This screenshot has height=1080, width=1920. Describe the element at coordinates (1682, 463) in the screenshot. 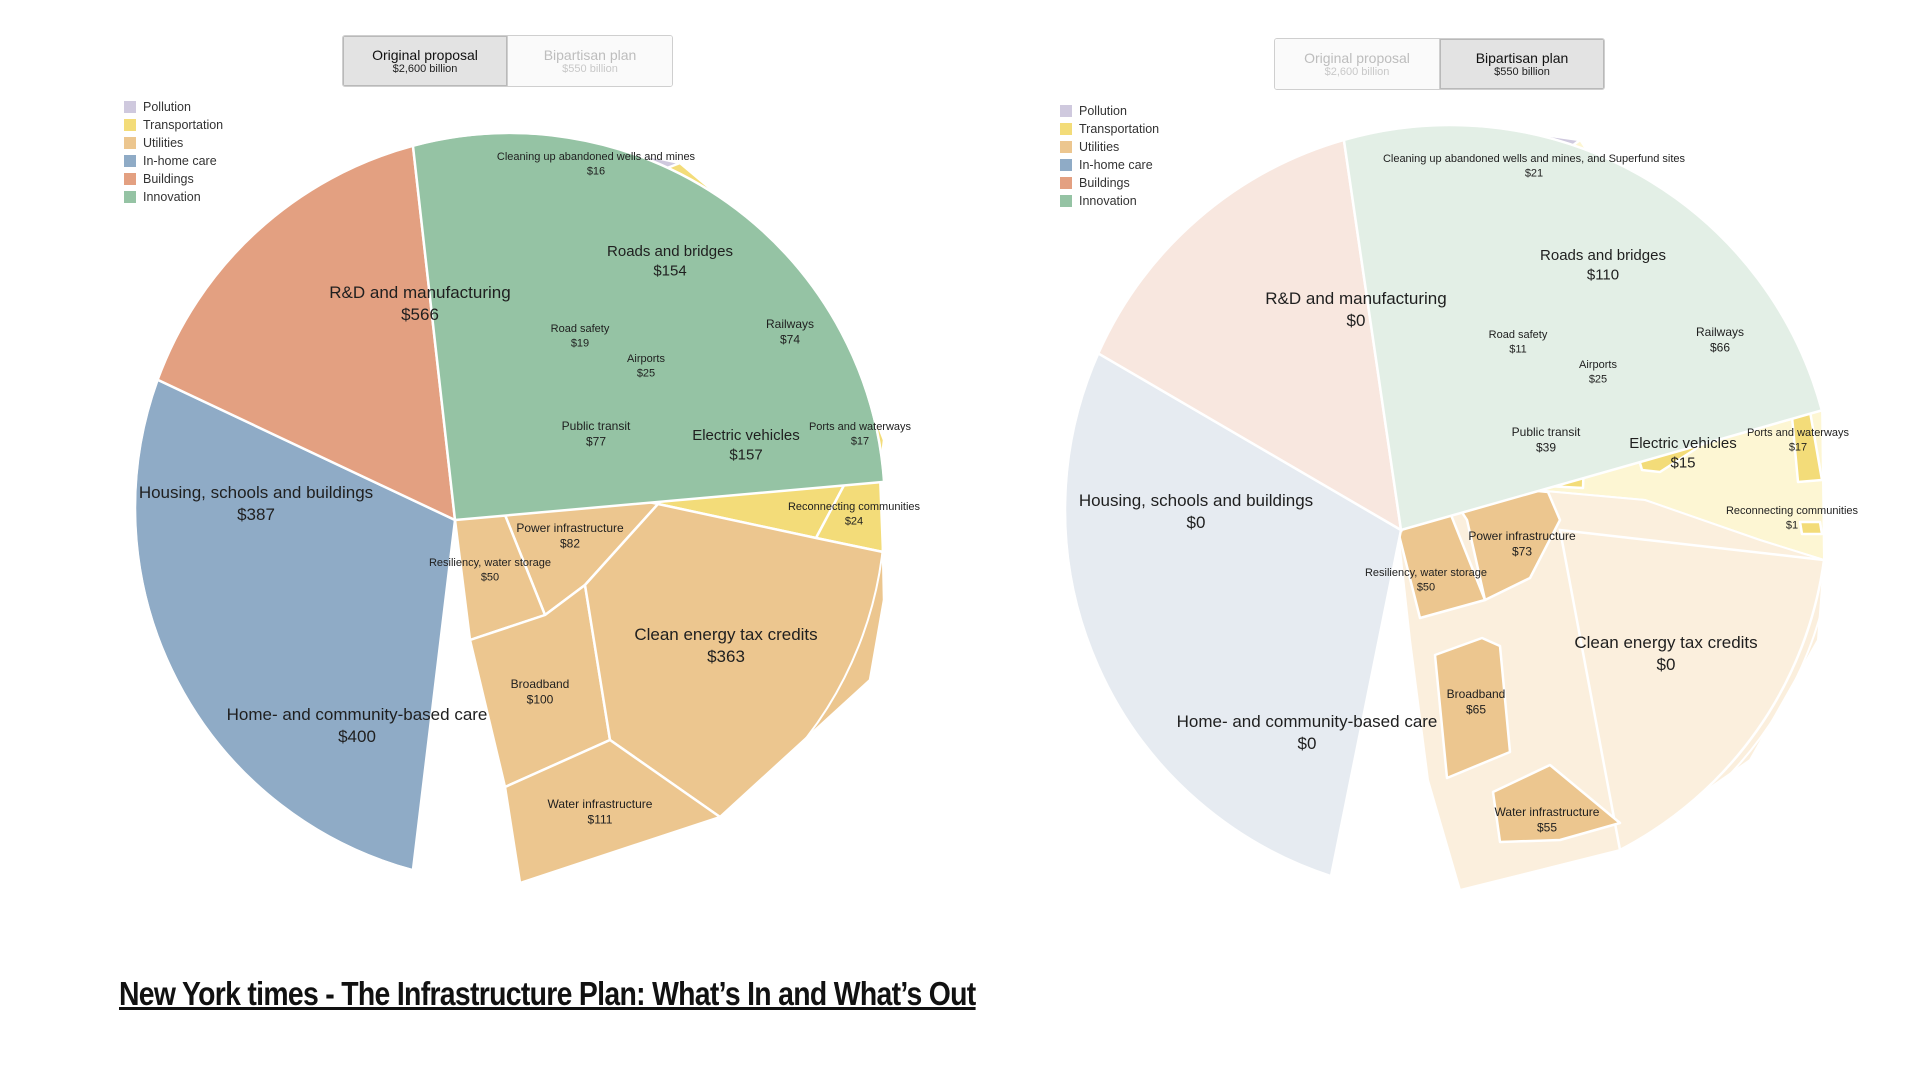

I see `slice-value: $15` at that location.